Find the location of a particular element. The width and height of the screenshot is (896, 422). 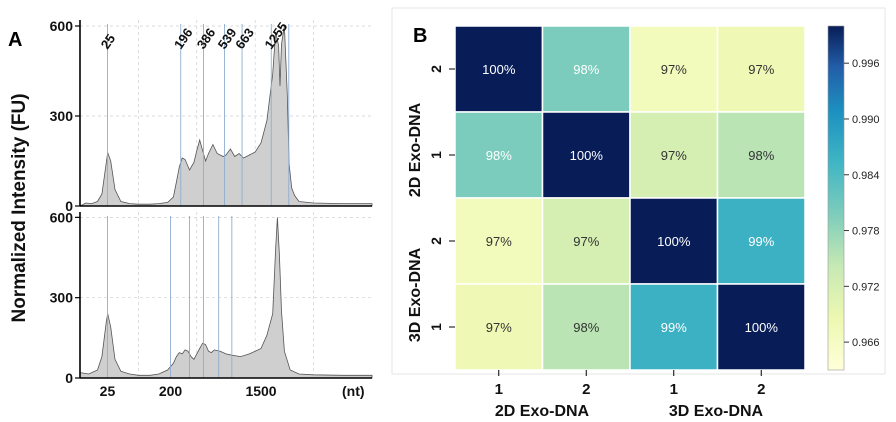

y-axis-label: Normalized Intensity (FU) is located at coordinates (19, 207).